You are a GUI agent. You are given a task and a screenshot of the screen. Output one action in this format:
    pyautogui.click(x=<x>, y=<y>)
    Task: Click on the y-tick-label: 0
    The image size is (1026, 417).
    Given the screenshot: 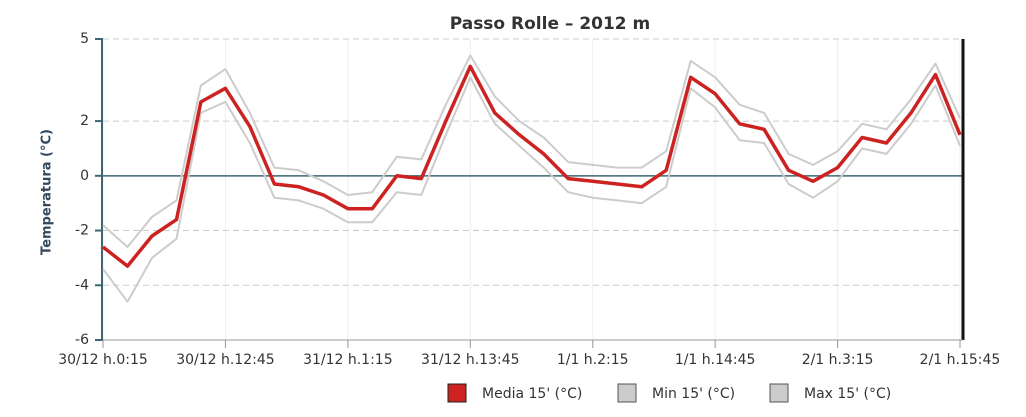 What is the action you would take?
    pyautogui.click(x=84, y=176)
    